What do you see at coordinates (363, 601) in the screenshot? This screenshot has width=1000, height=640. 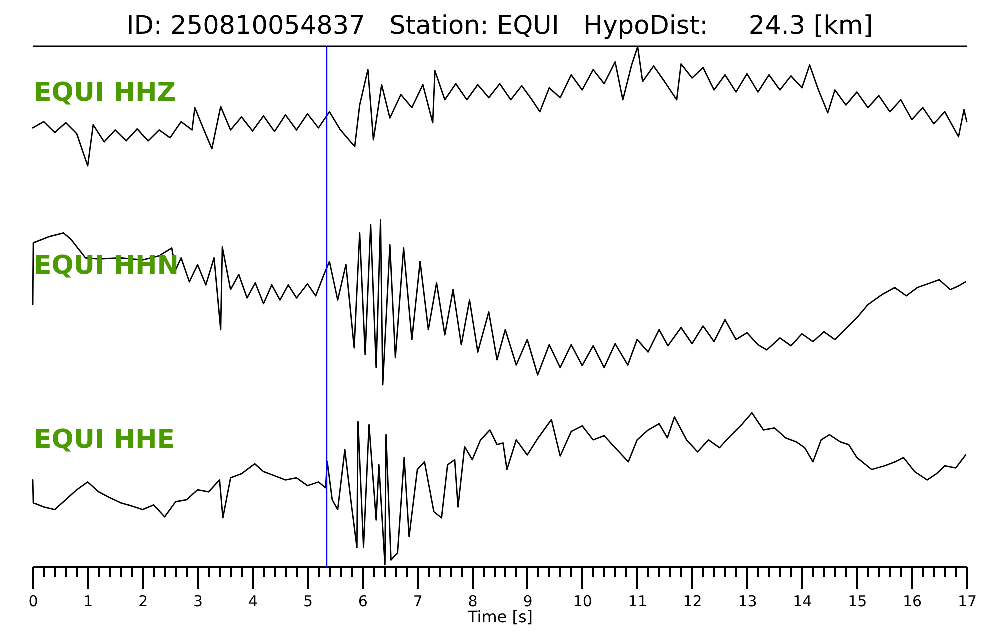 I see `x-tick-label: 6` at bounding box center [363, 601].